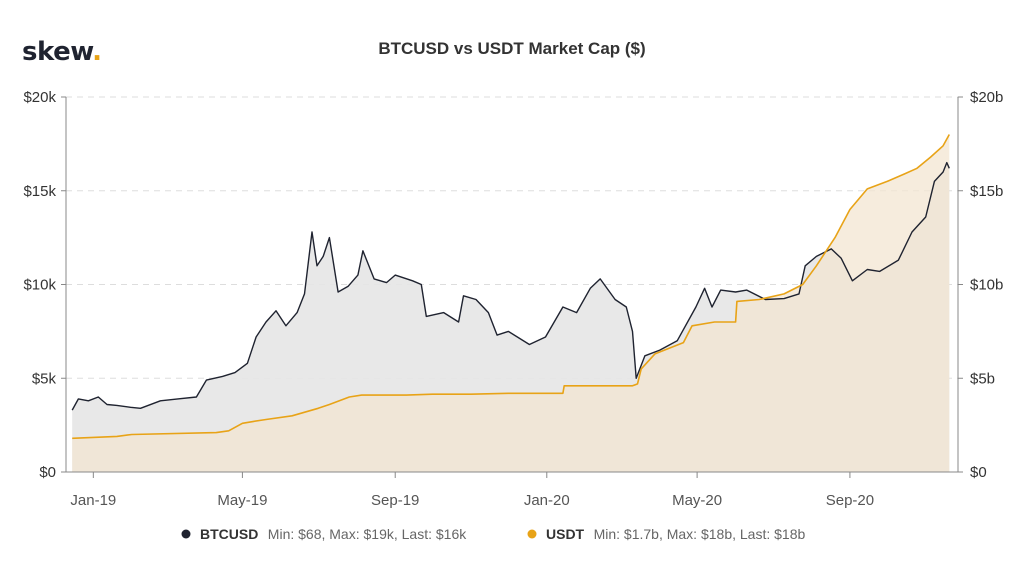 The width and height of the screenshot is (1024, 572). Describe the element at coordinates (93, 500) in the screenshot. I see `x-tick-label: Jan-19` at that location.